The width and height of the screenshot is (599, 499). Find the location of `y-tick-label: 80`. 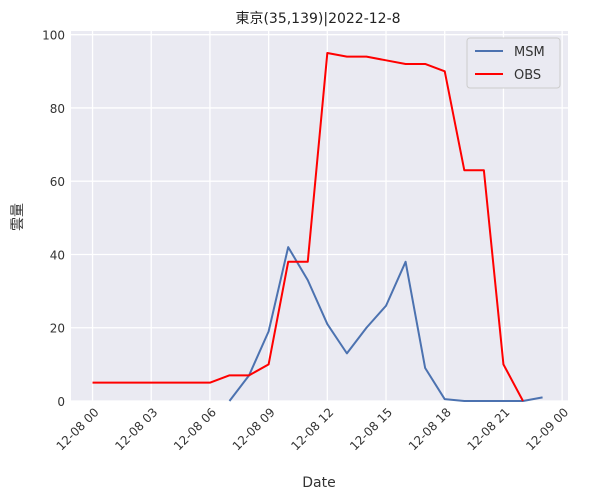

y-tick-label: 80 is located at coordinates (57, 109).